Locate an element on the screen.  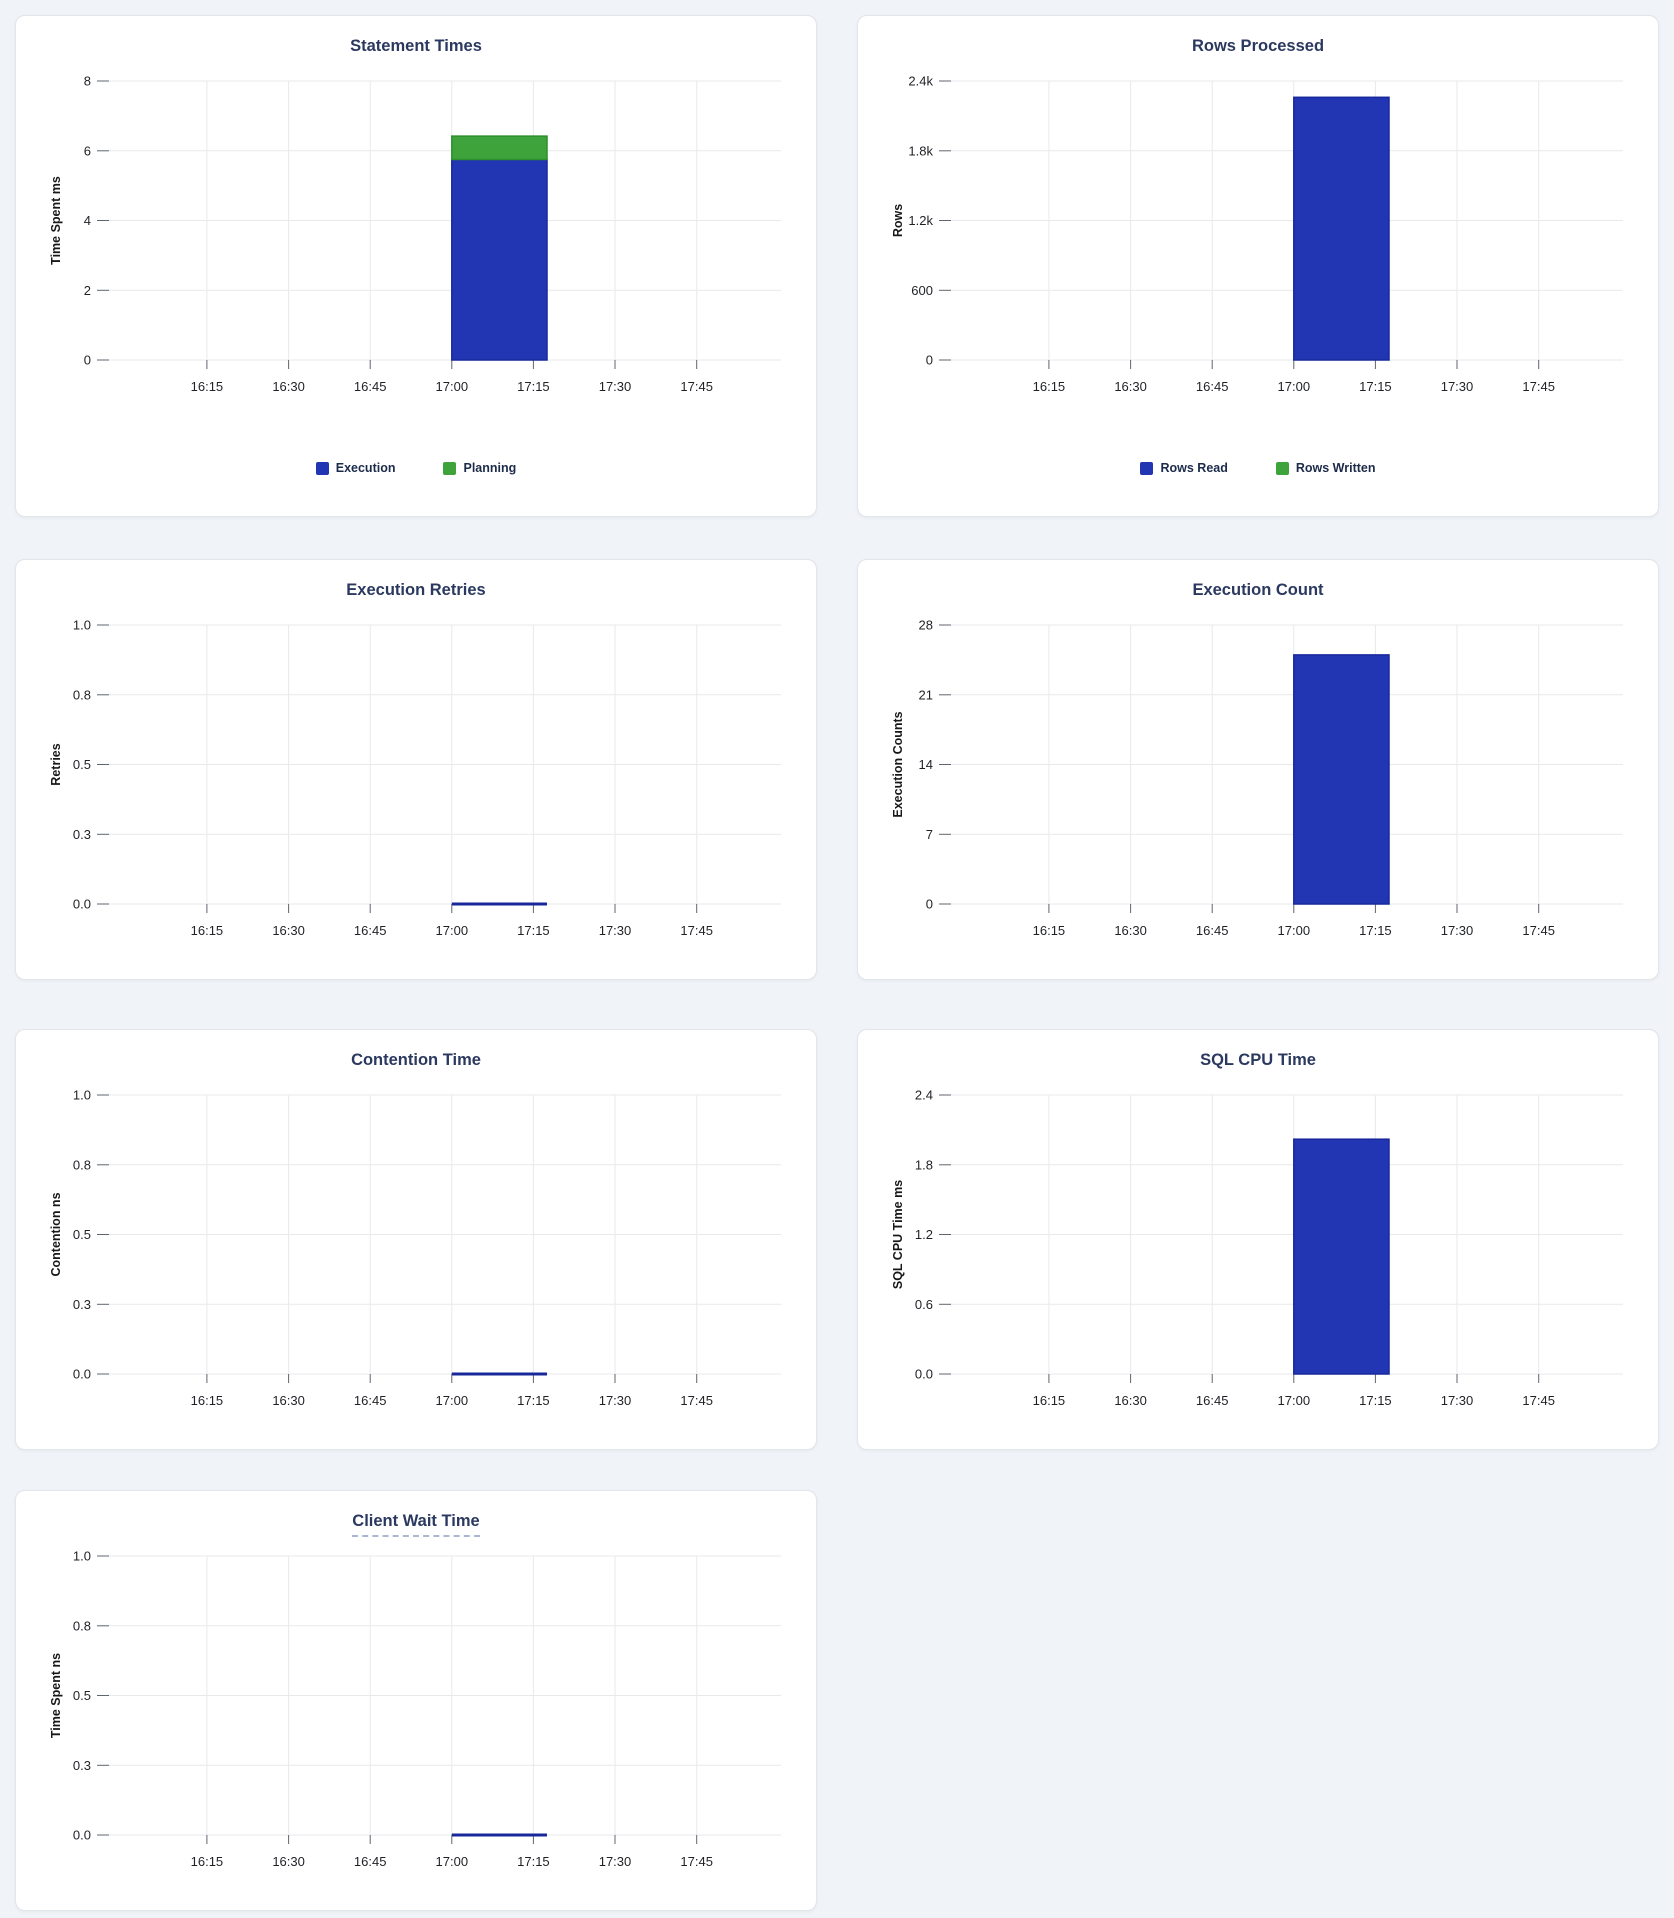
svg-text: 7 is located at coordinates (929, 834).